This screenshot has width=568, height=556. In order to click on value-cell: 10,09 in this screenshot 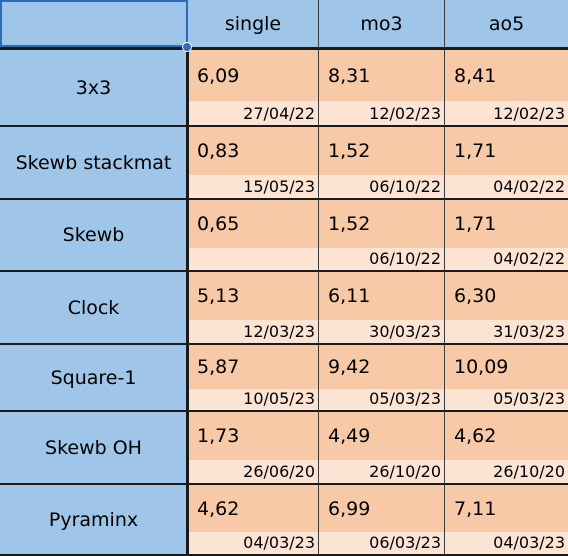, I will do `click(506, 367)`.